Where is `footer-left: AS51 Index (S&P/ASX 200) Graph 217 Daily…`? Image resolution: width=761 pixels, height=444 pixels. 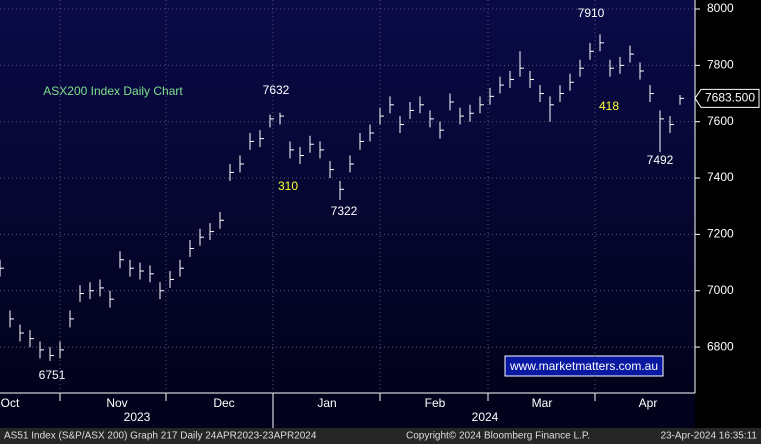 footer-left: AS51 Index (S&P/ASX 200) Graph 217 Daily… is located at coordinates (160, 436).